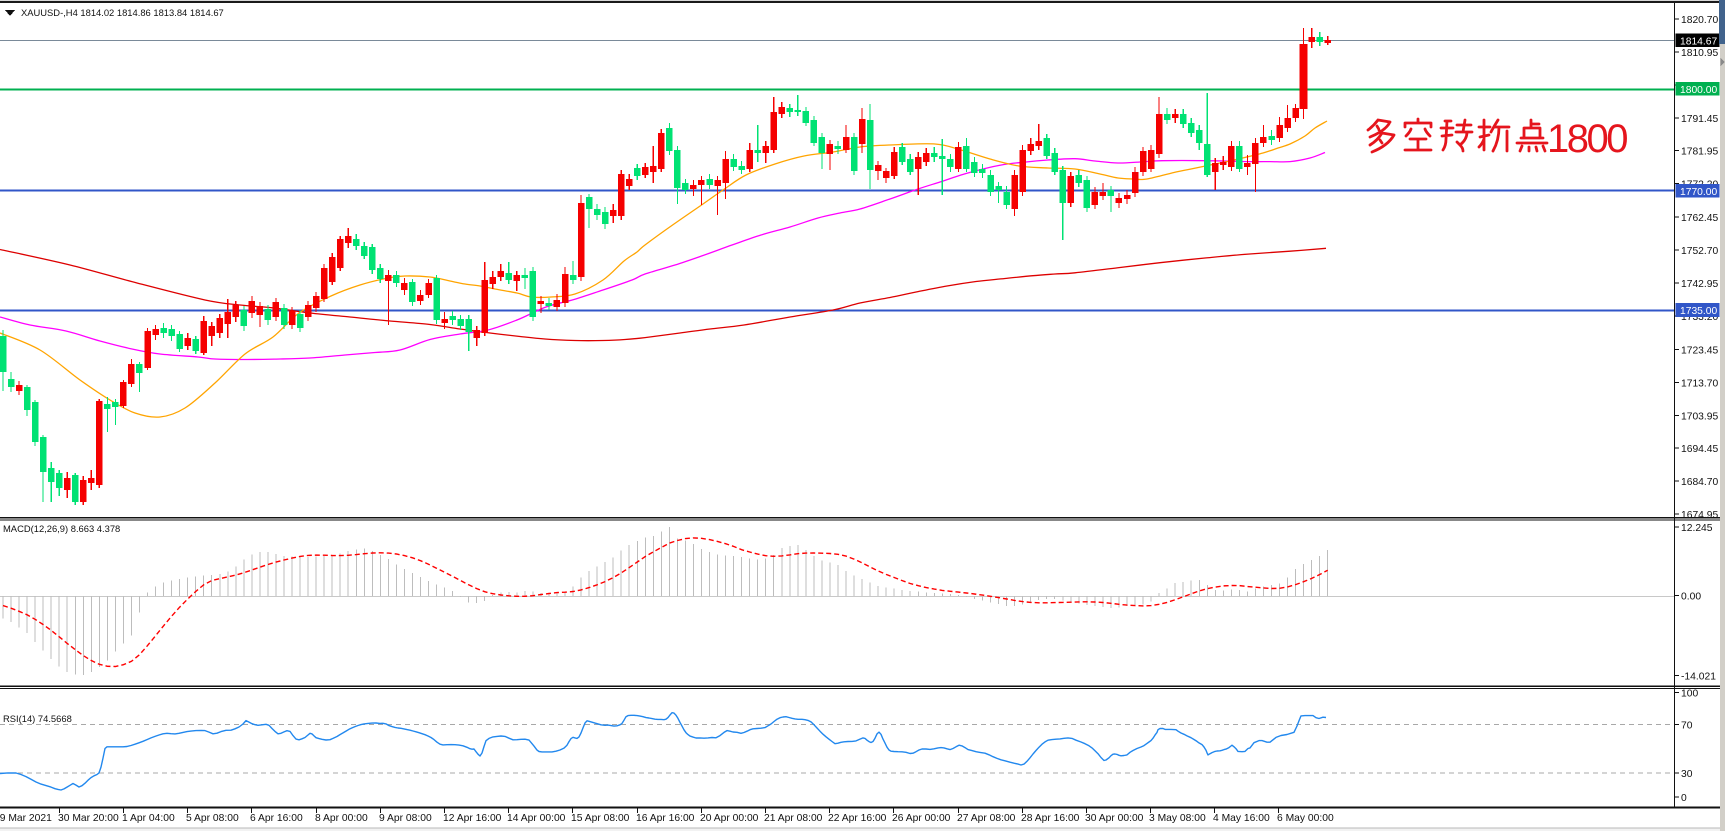  Describe the element at coordinates (665, 818) in the screenshot. I see `svg-text: 16 Apr 16:00` at that location.